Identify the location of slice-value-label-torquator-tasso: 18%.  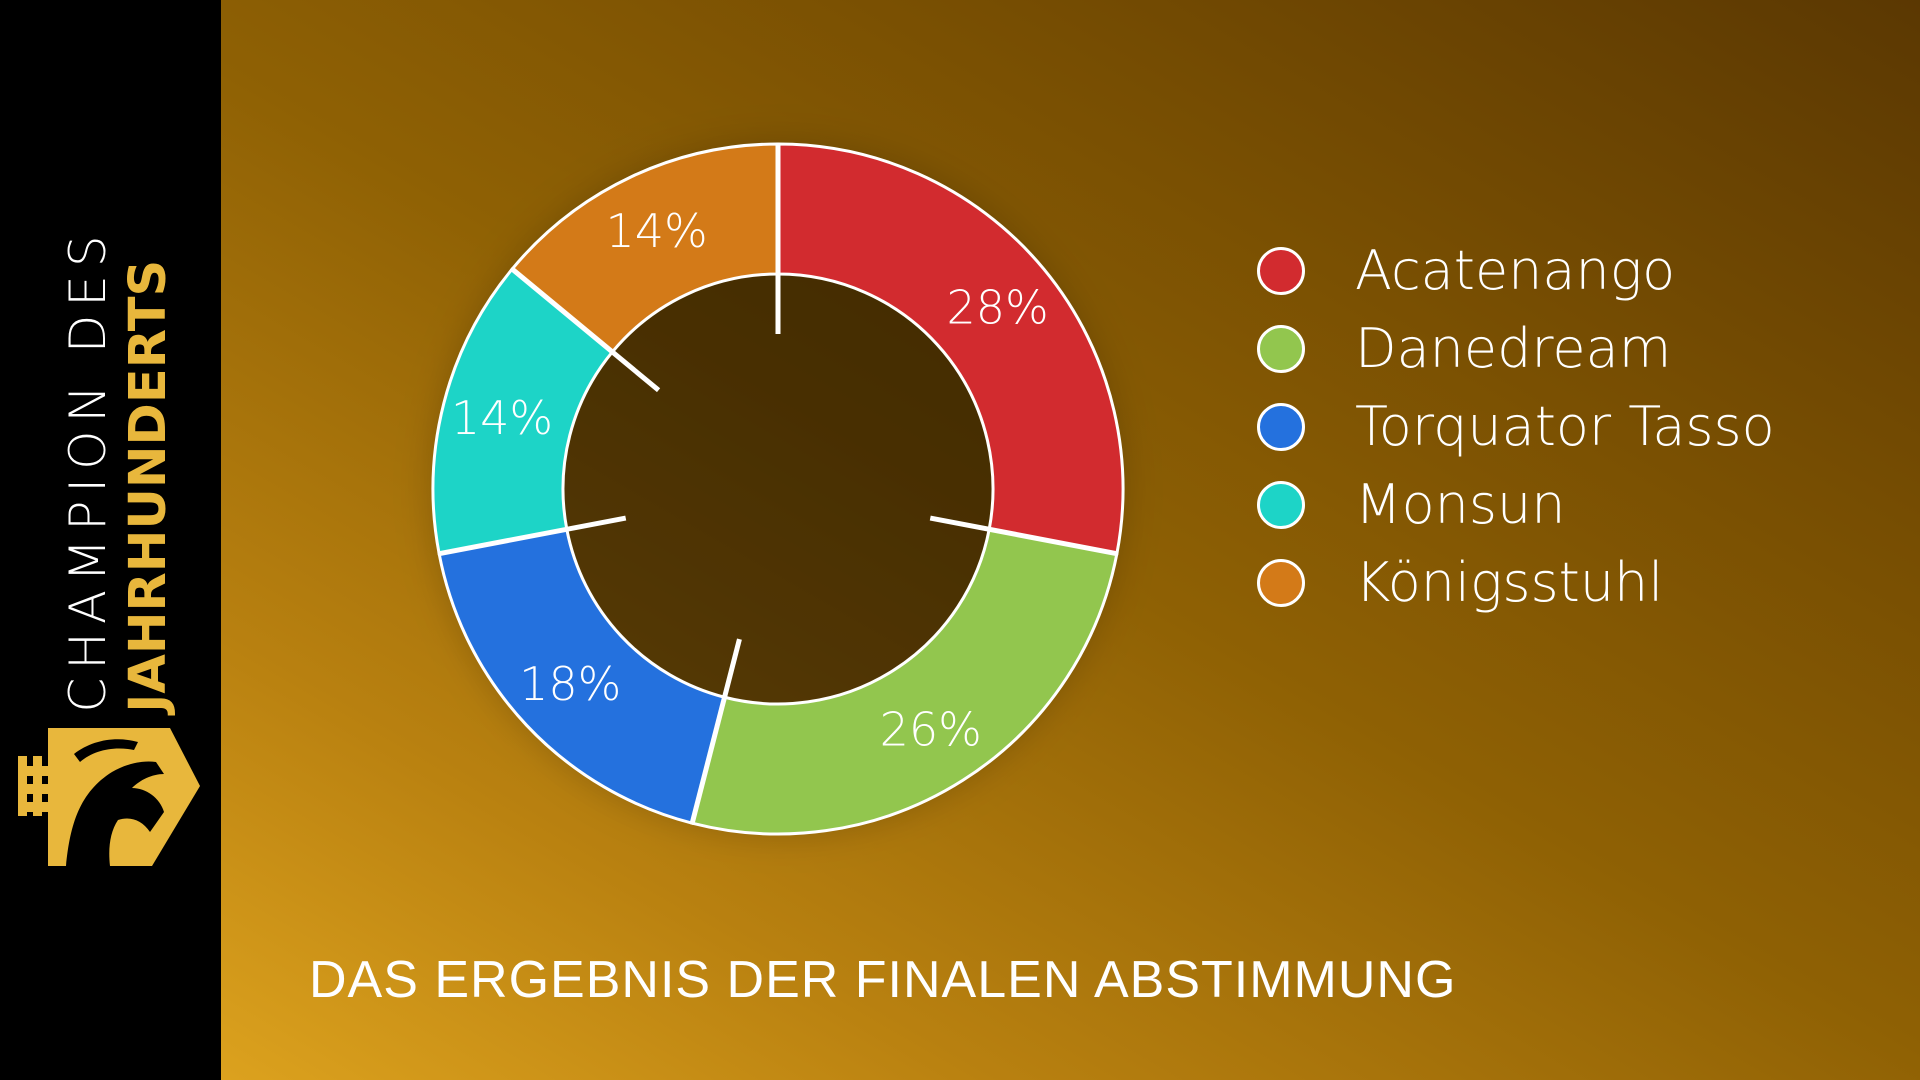
(570, 684).